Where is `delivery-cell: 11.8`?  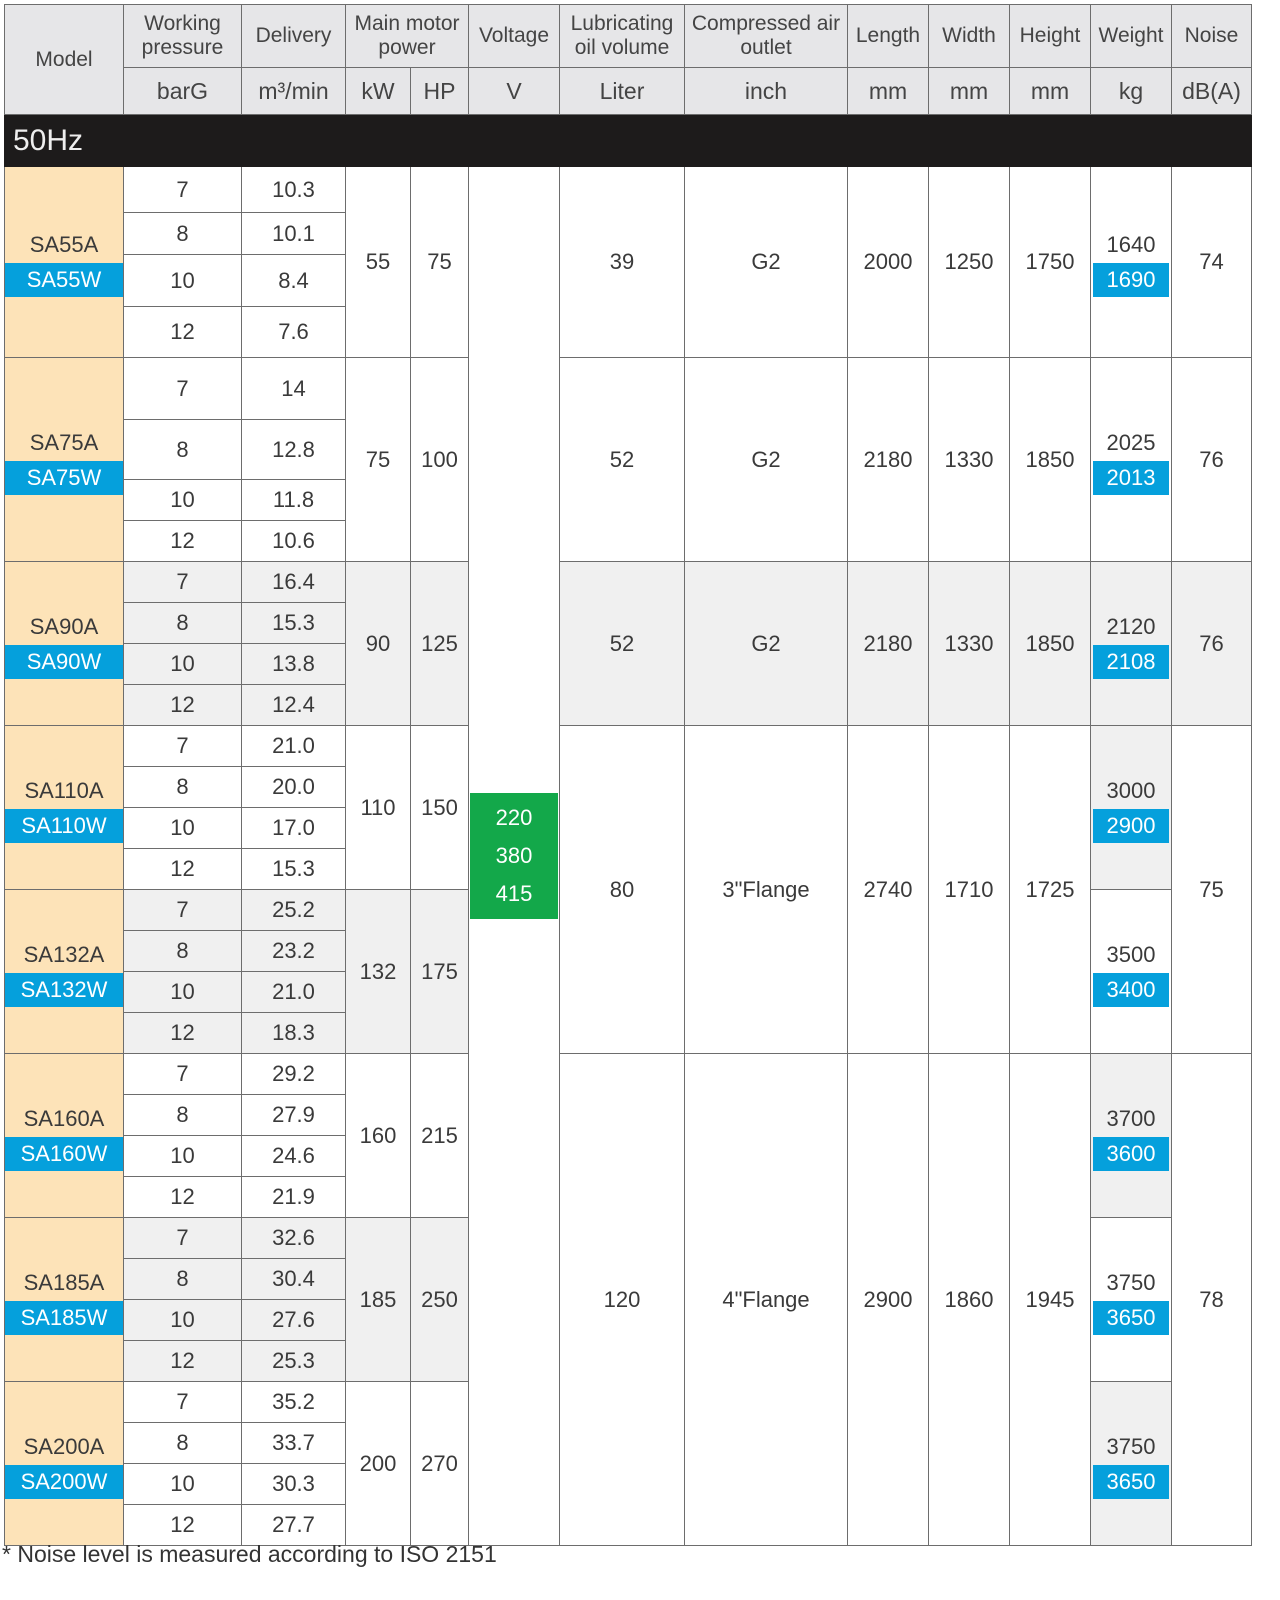 delivery-cell: 11.8 is located at coordinates (293, 500).